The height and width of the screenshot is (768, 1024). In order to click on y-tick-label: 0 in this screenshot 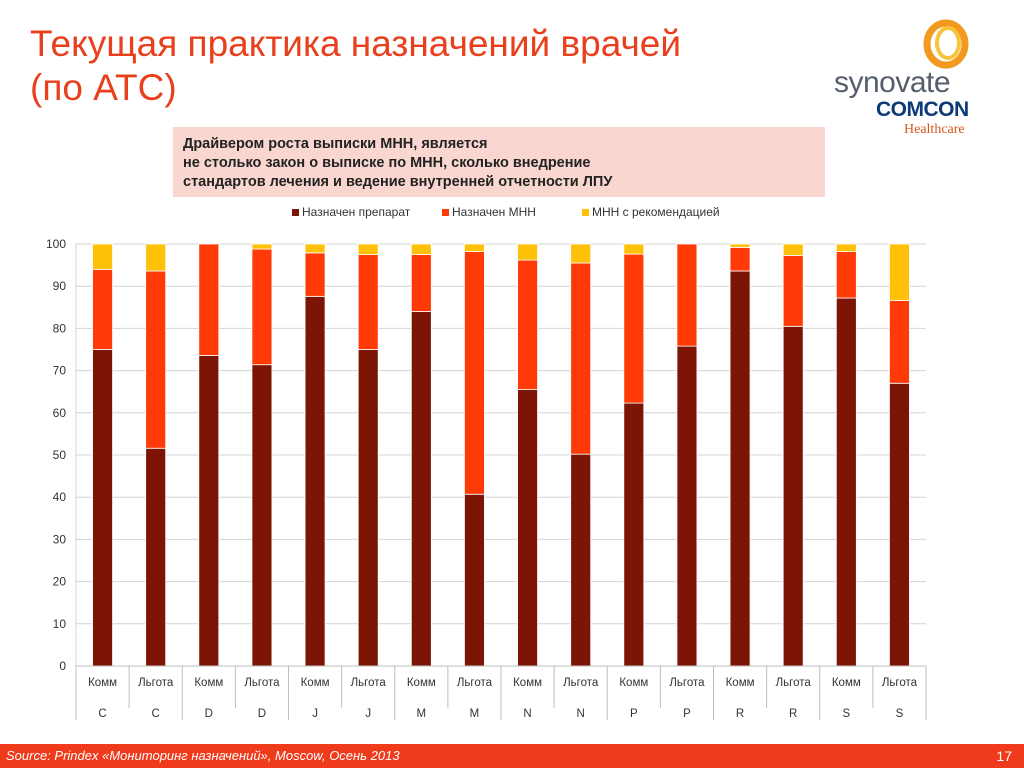, I will do `click(62, 666)`.